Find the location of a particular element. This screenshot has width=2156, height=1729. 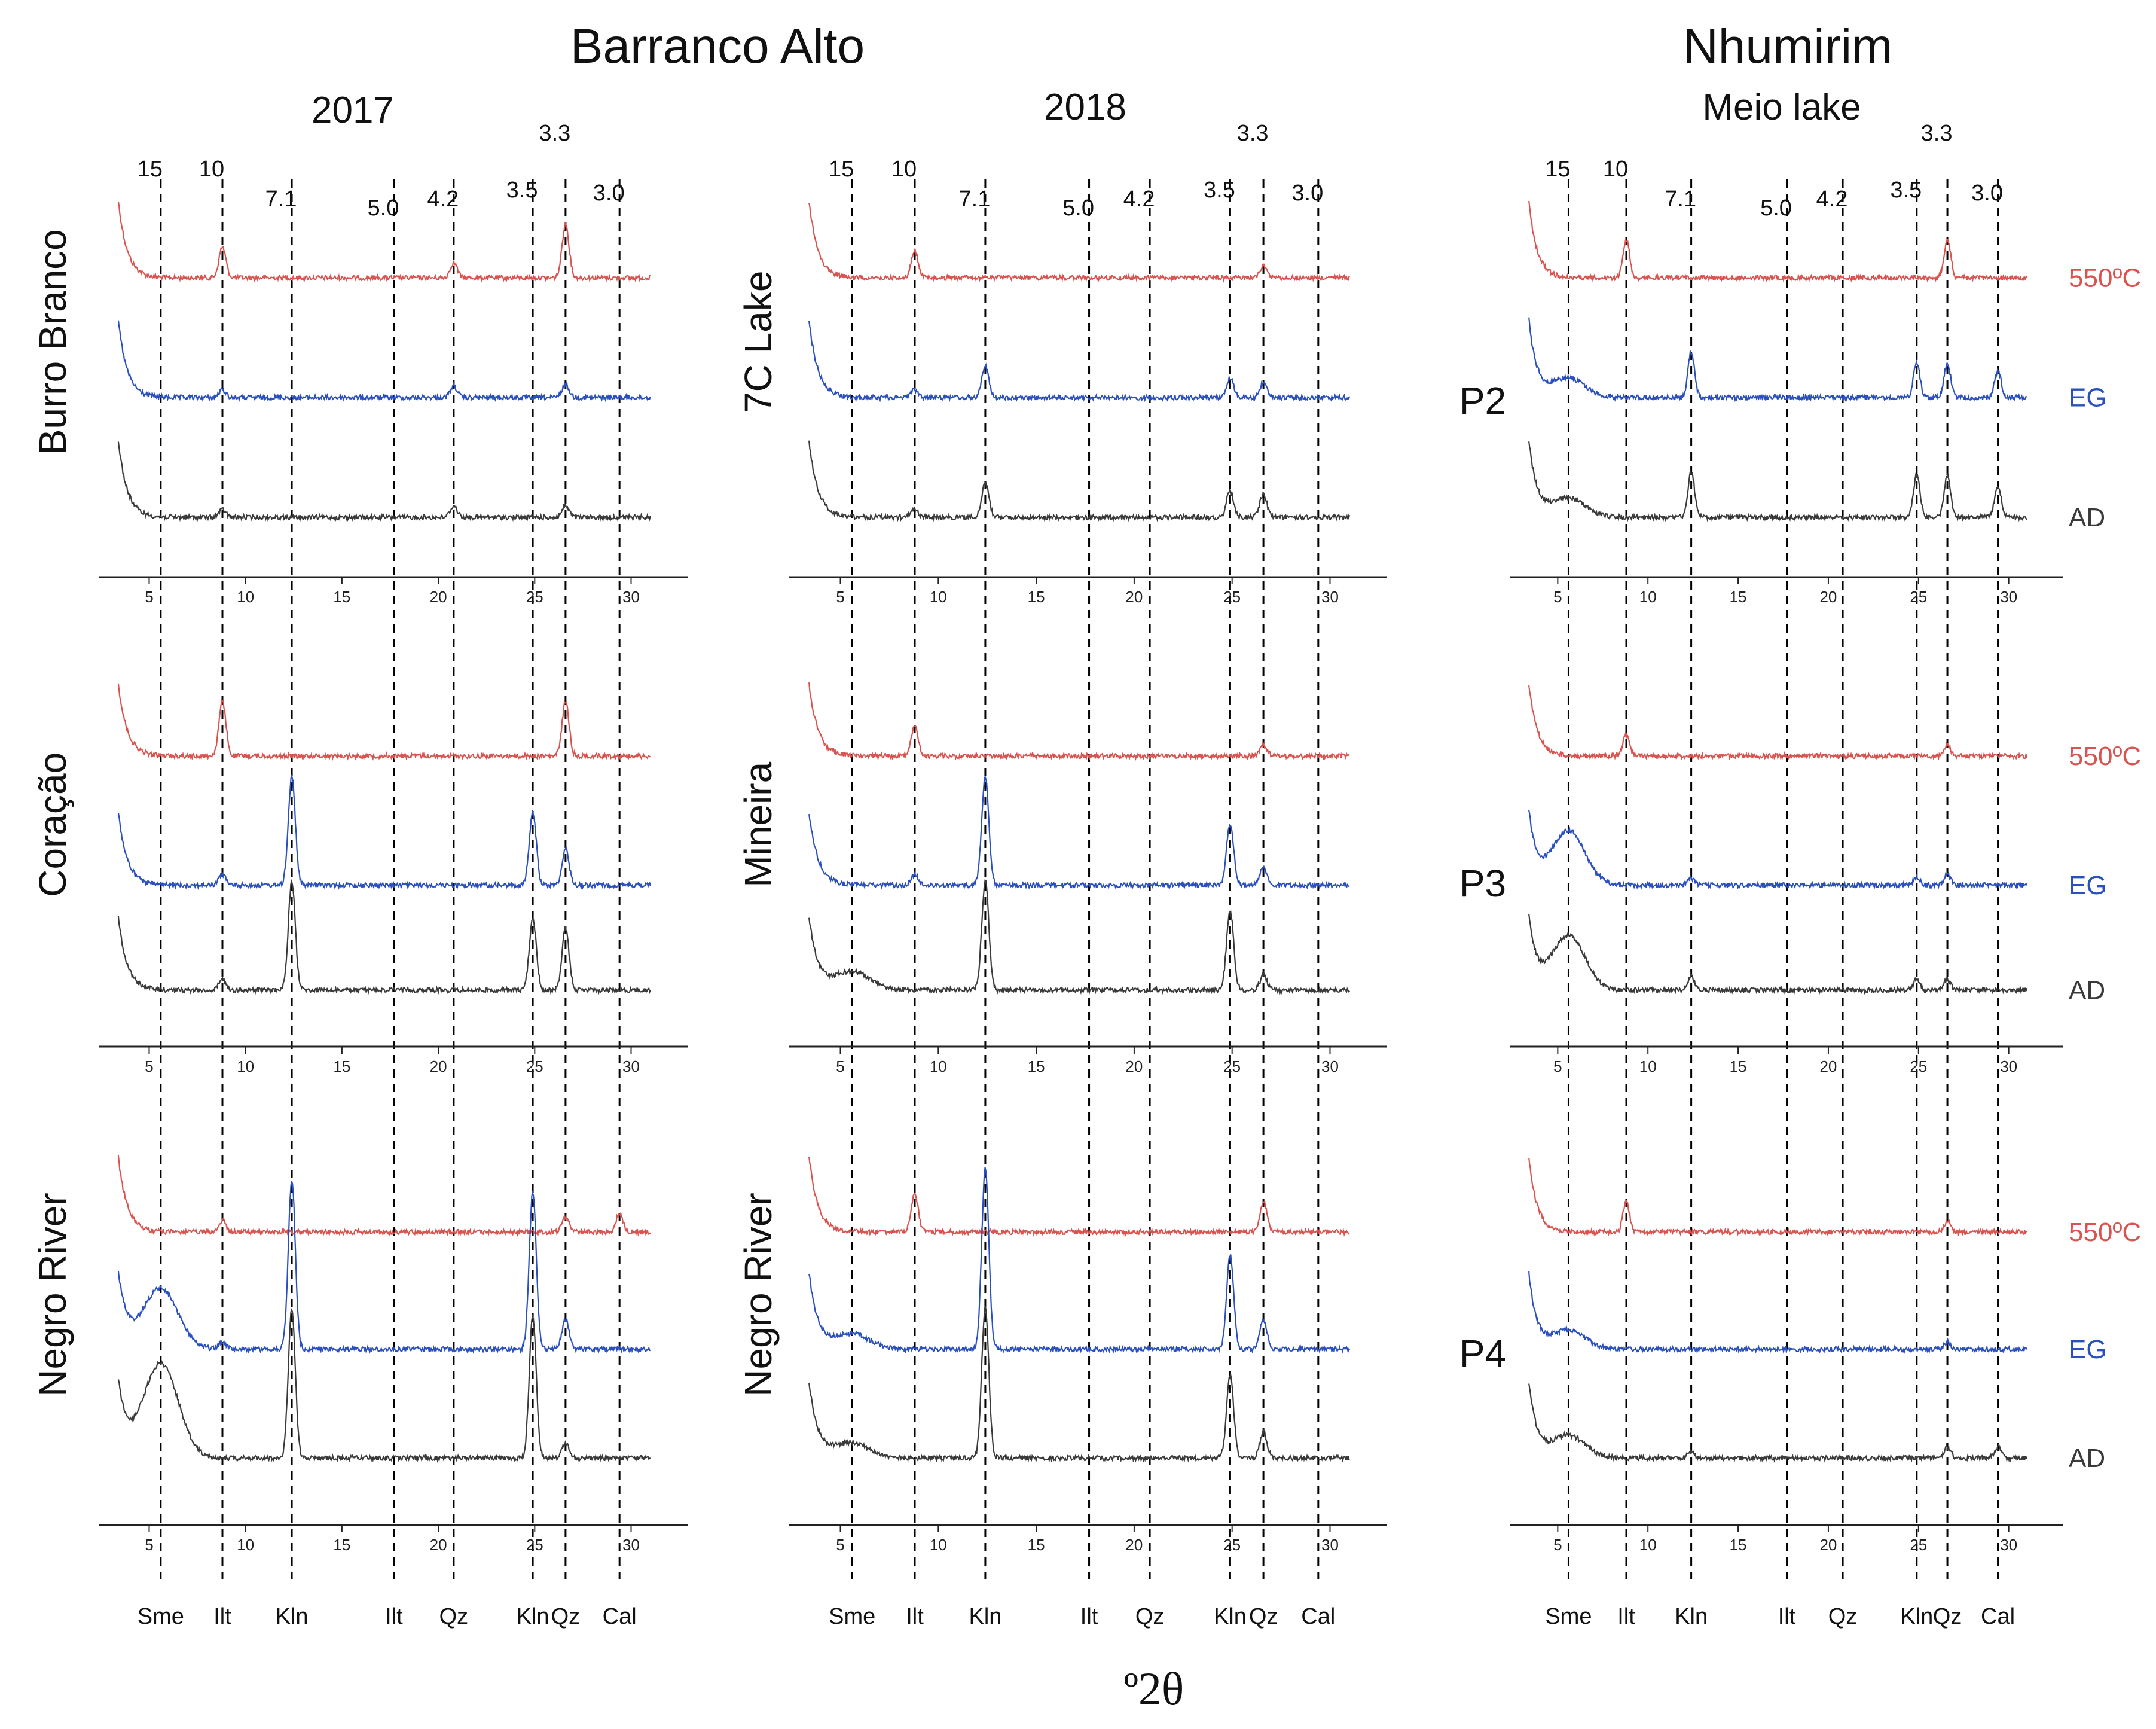

sample-label: Mineira is located at coordinates (759, 824).